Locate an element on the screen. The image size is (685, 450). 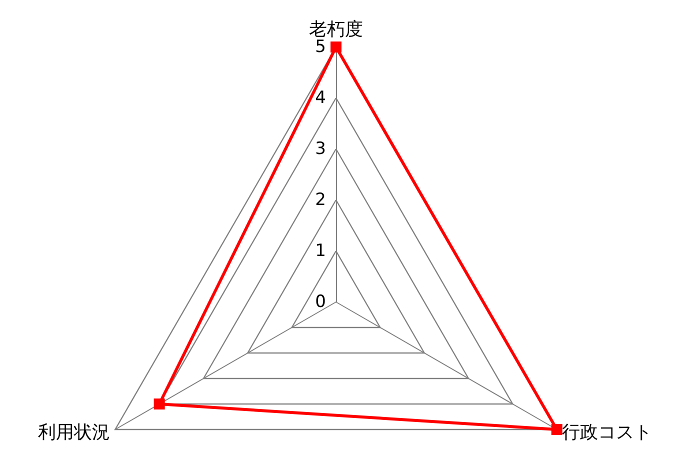
y-tick-label: 0 is located at coordinates (320, 302).